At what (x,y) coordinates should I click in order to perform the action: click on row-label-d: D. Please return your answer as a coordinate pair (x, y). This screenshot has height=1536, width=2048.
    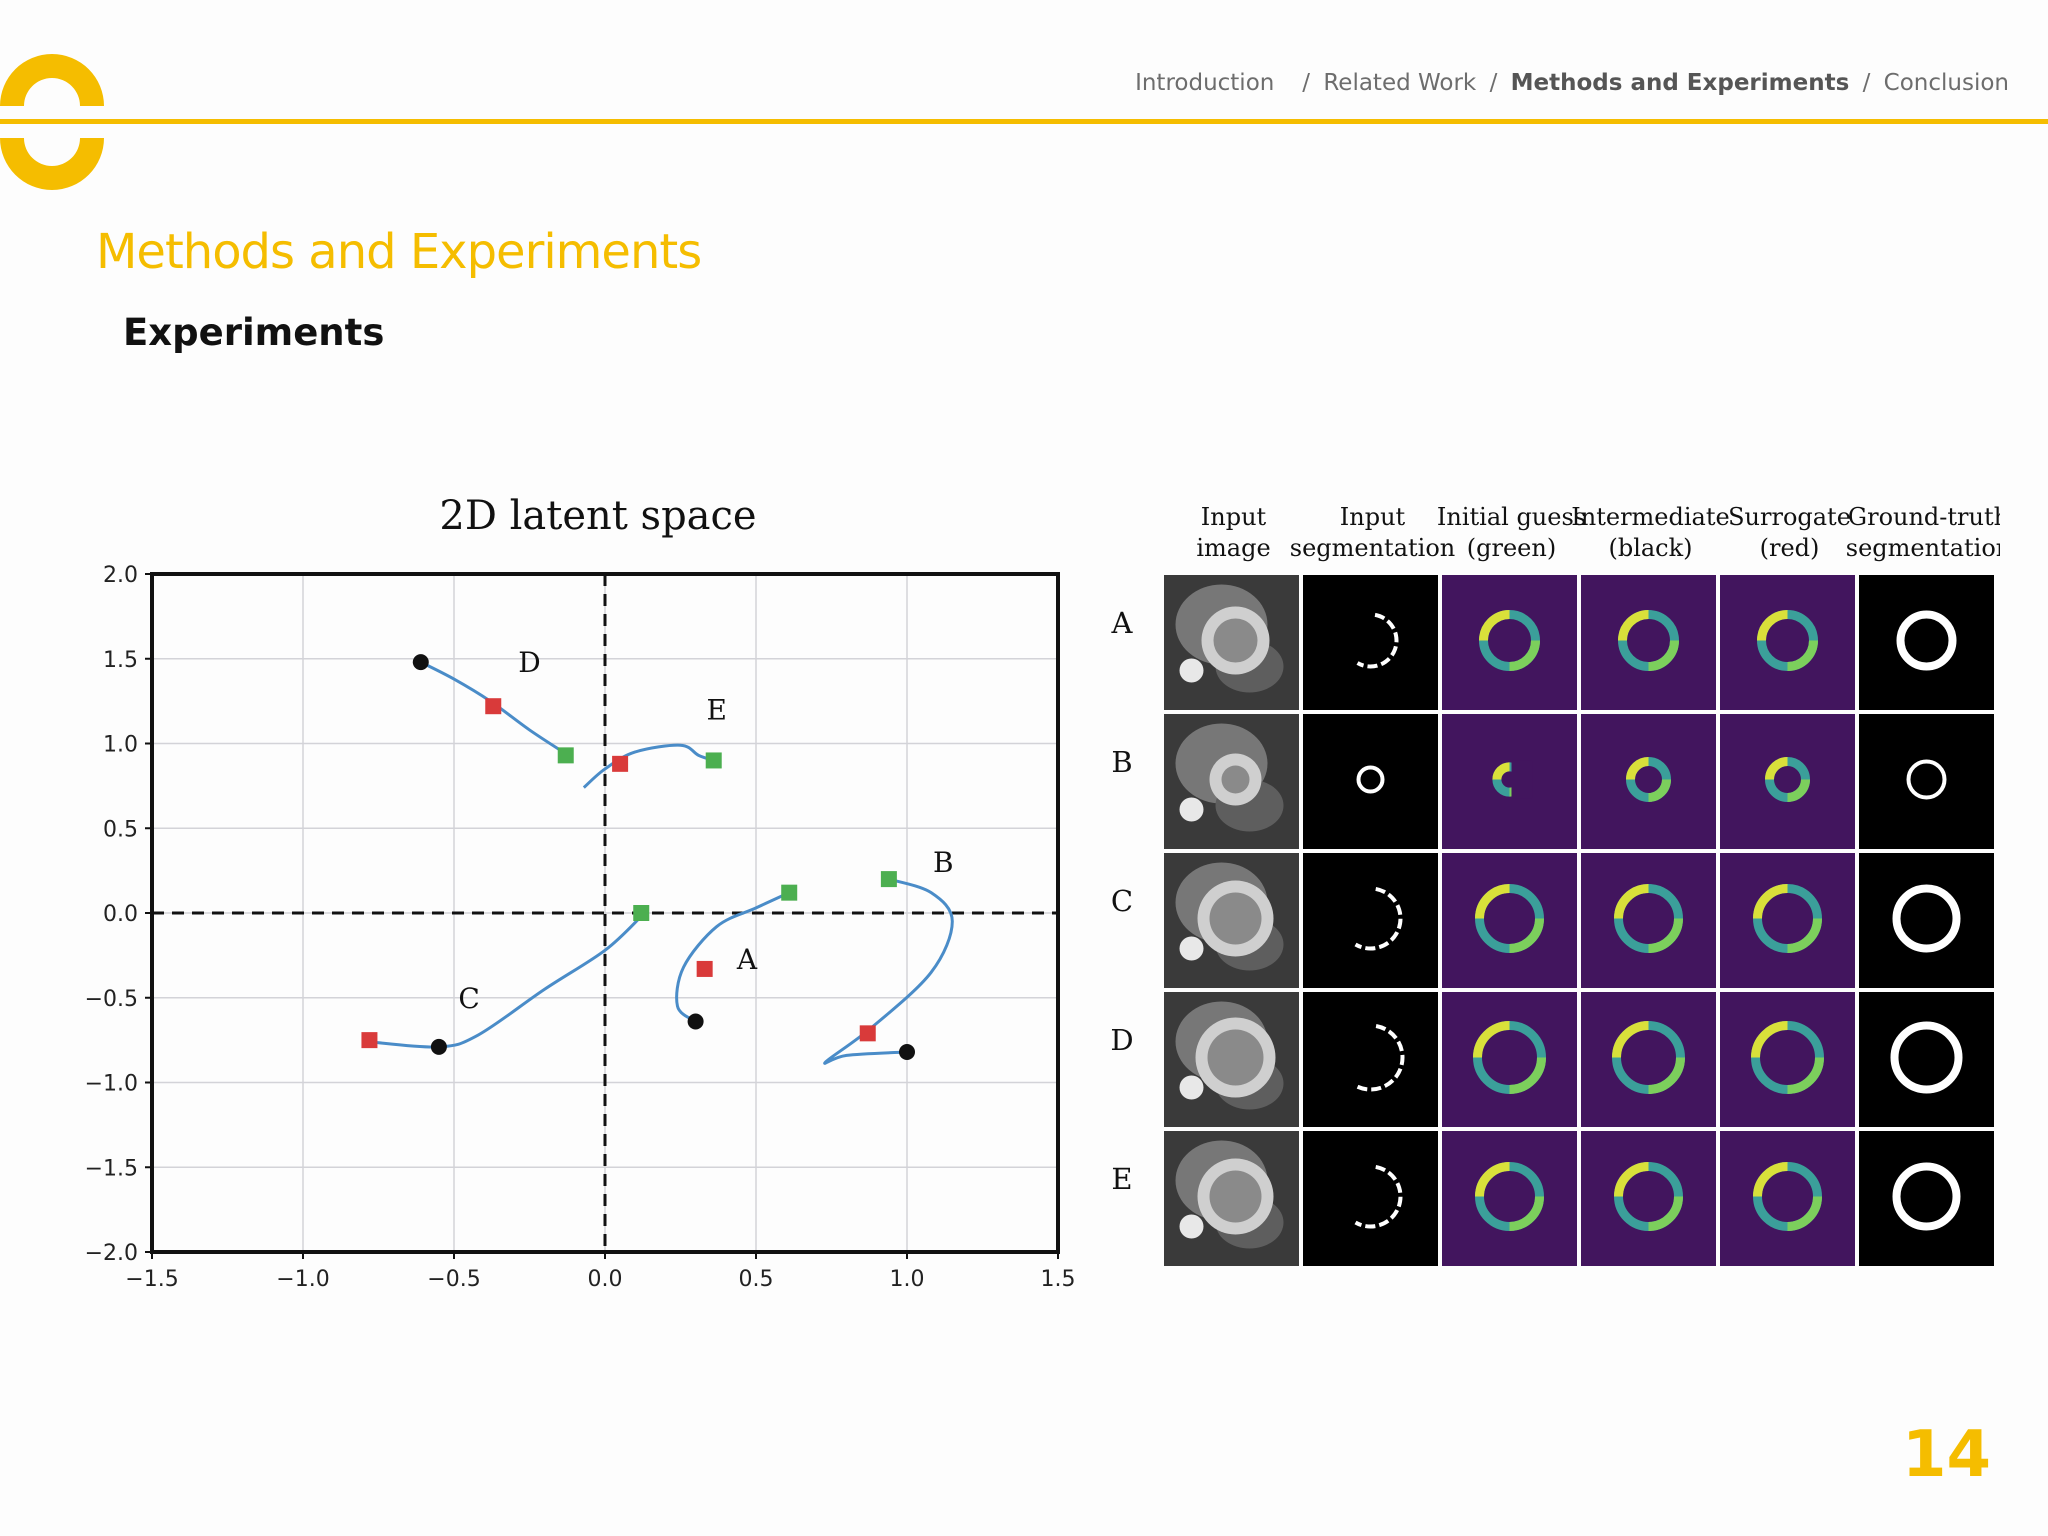
    Looking at the image, I should click on (1121, 1040).